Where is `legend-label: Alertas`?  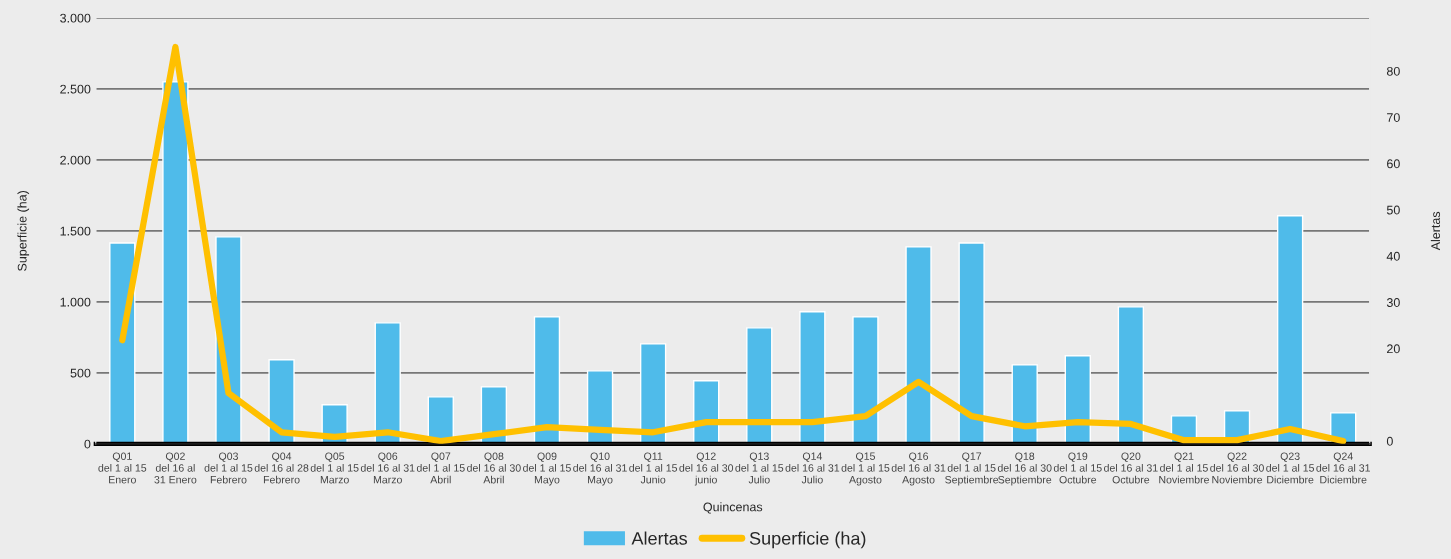 legend-label: Alertas is located at coordinates (659, 538).